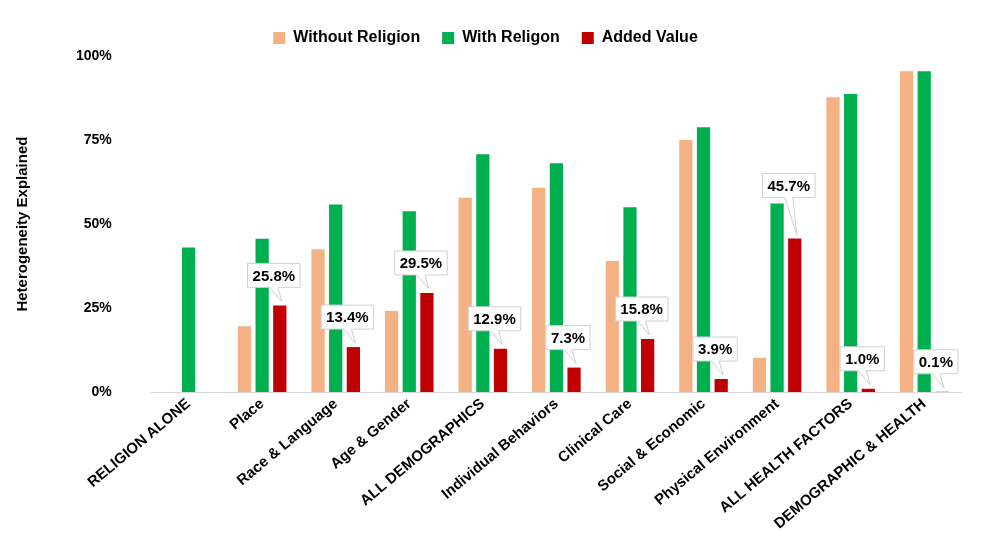 The height and width of the screenshot is (536, 1001). Describe the element at coordinates (357, 37) in the screenshot. I see `legend-label: Without Religion` at that location.